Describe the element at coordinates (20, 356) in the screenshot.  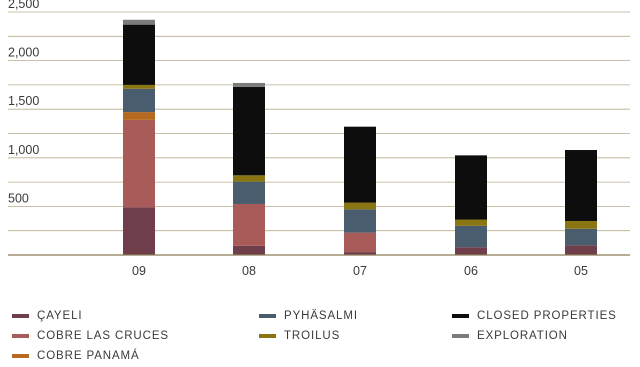
I see `legend-swatch-cobre-panama` at that location.